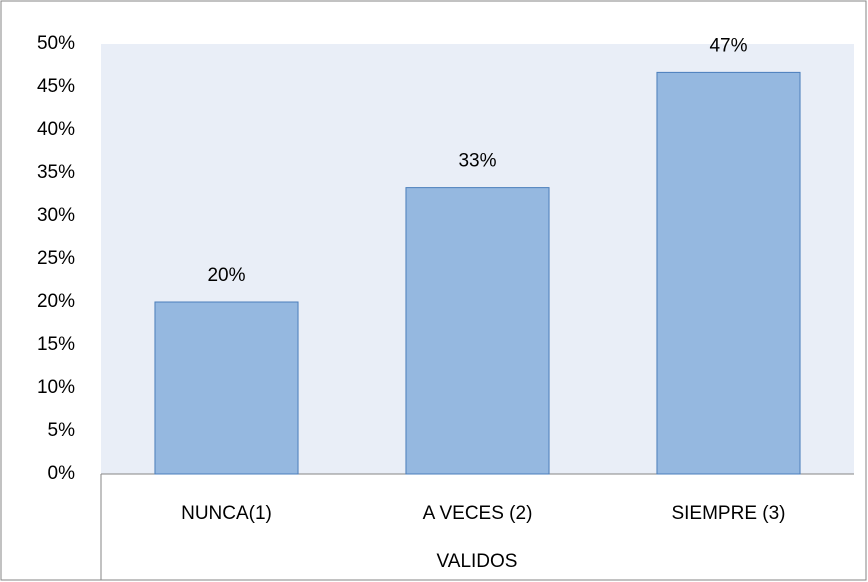  I want to click on y-tick-label: 20%, so click(56, 301).